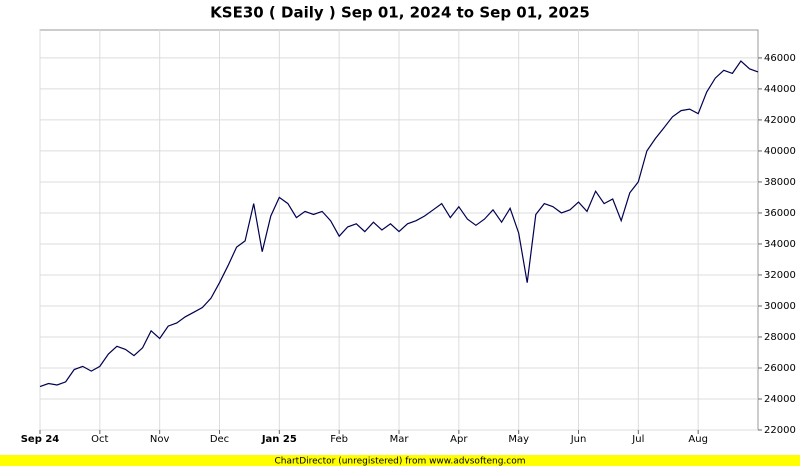 This screenshot has height=466, width=800. I want to click on y-tick-label: 44000, so click(780, 89).